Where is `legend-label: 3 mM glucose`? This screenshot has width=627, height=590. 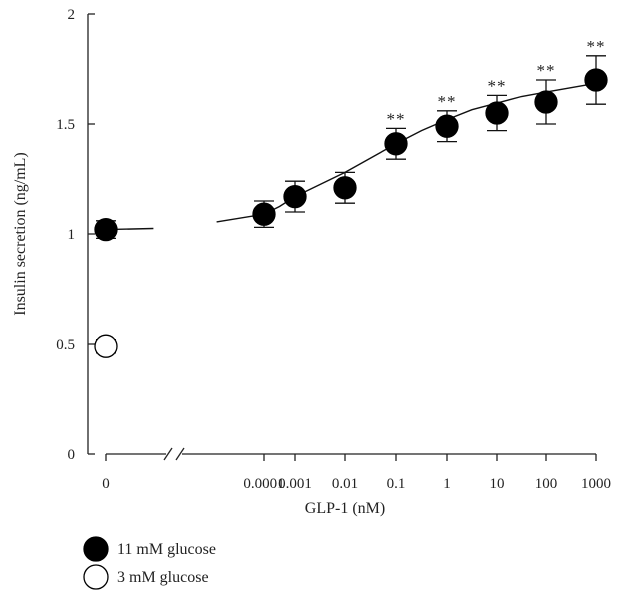 legend-label: 3 mM glucose is located at coordinates (163, 577).